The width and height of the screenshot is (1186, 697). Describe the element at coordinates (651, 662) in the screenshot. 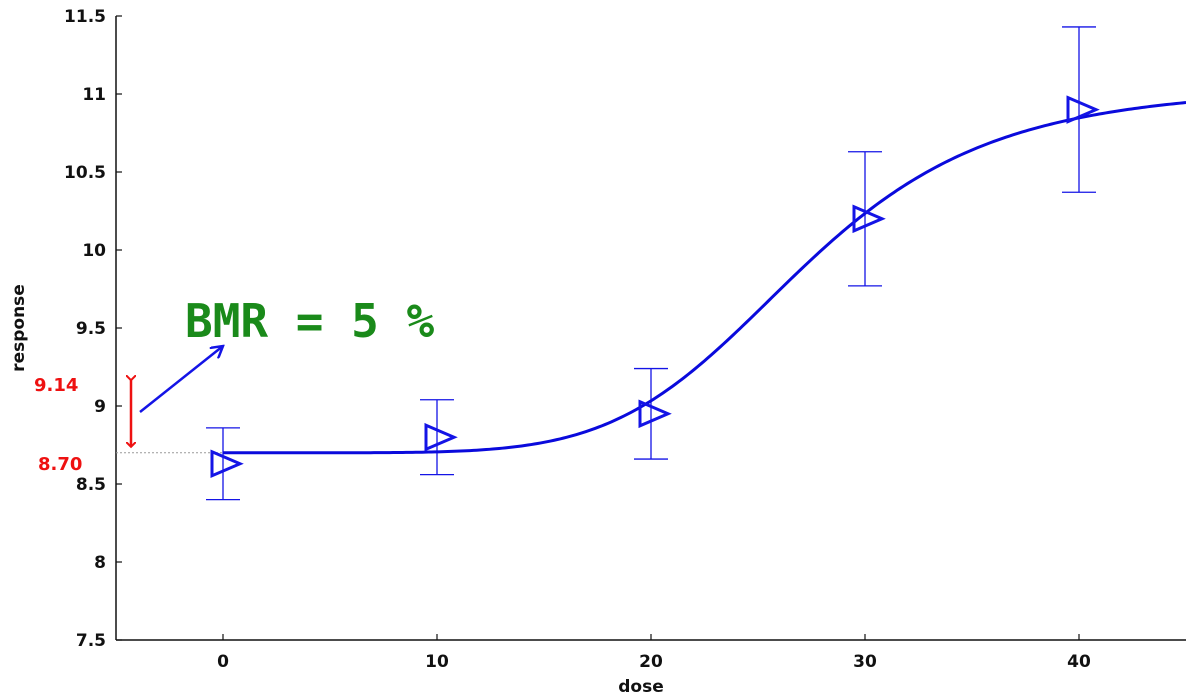

I see `x-tick-label: 20` at that location.